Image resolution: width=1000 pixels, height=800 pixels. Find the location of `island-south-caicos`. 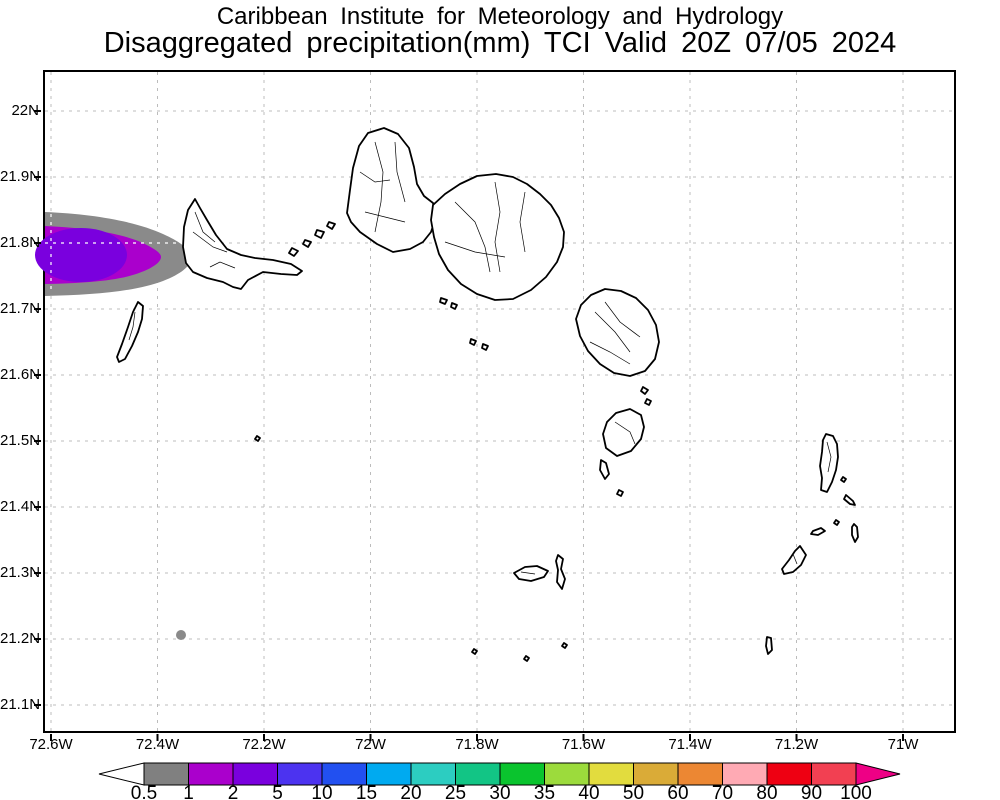

island-south-caicos is located at coordinates (623, 432).